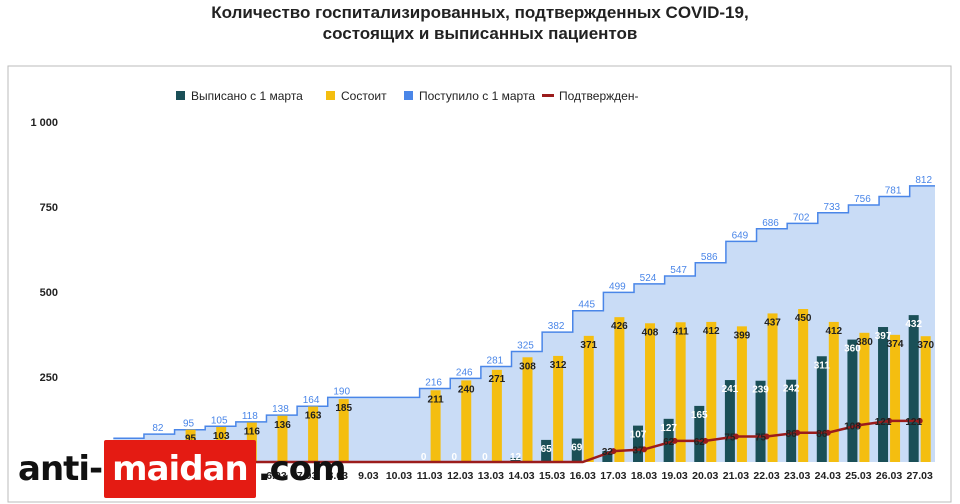 This screenshot has width=960, height=504. What do you see at coordinates (495, 360) in the screenshot?
I see `admissions-label: 281` at bounding box center [495, 360].